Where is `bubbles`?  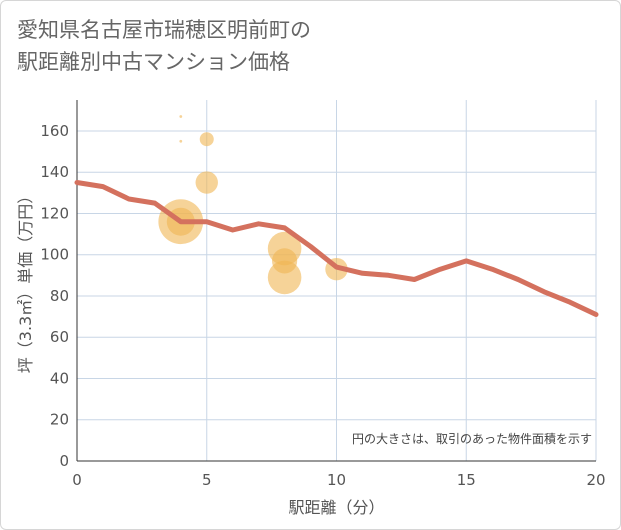
bubbles is located at coordinates (253, 205).